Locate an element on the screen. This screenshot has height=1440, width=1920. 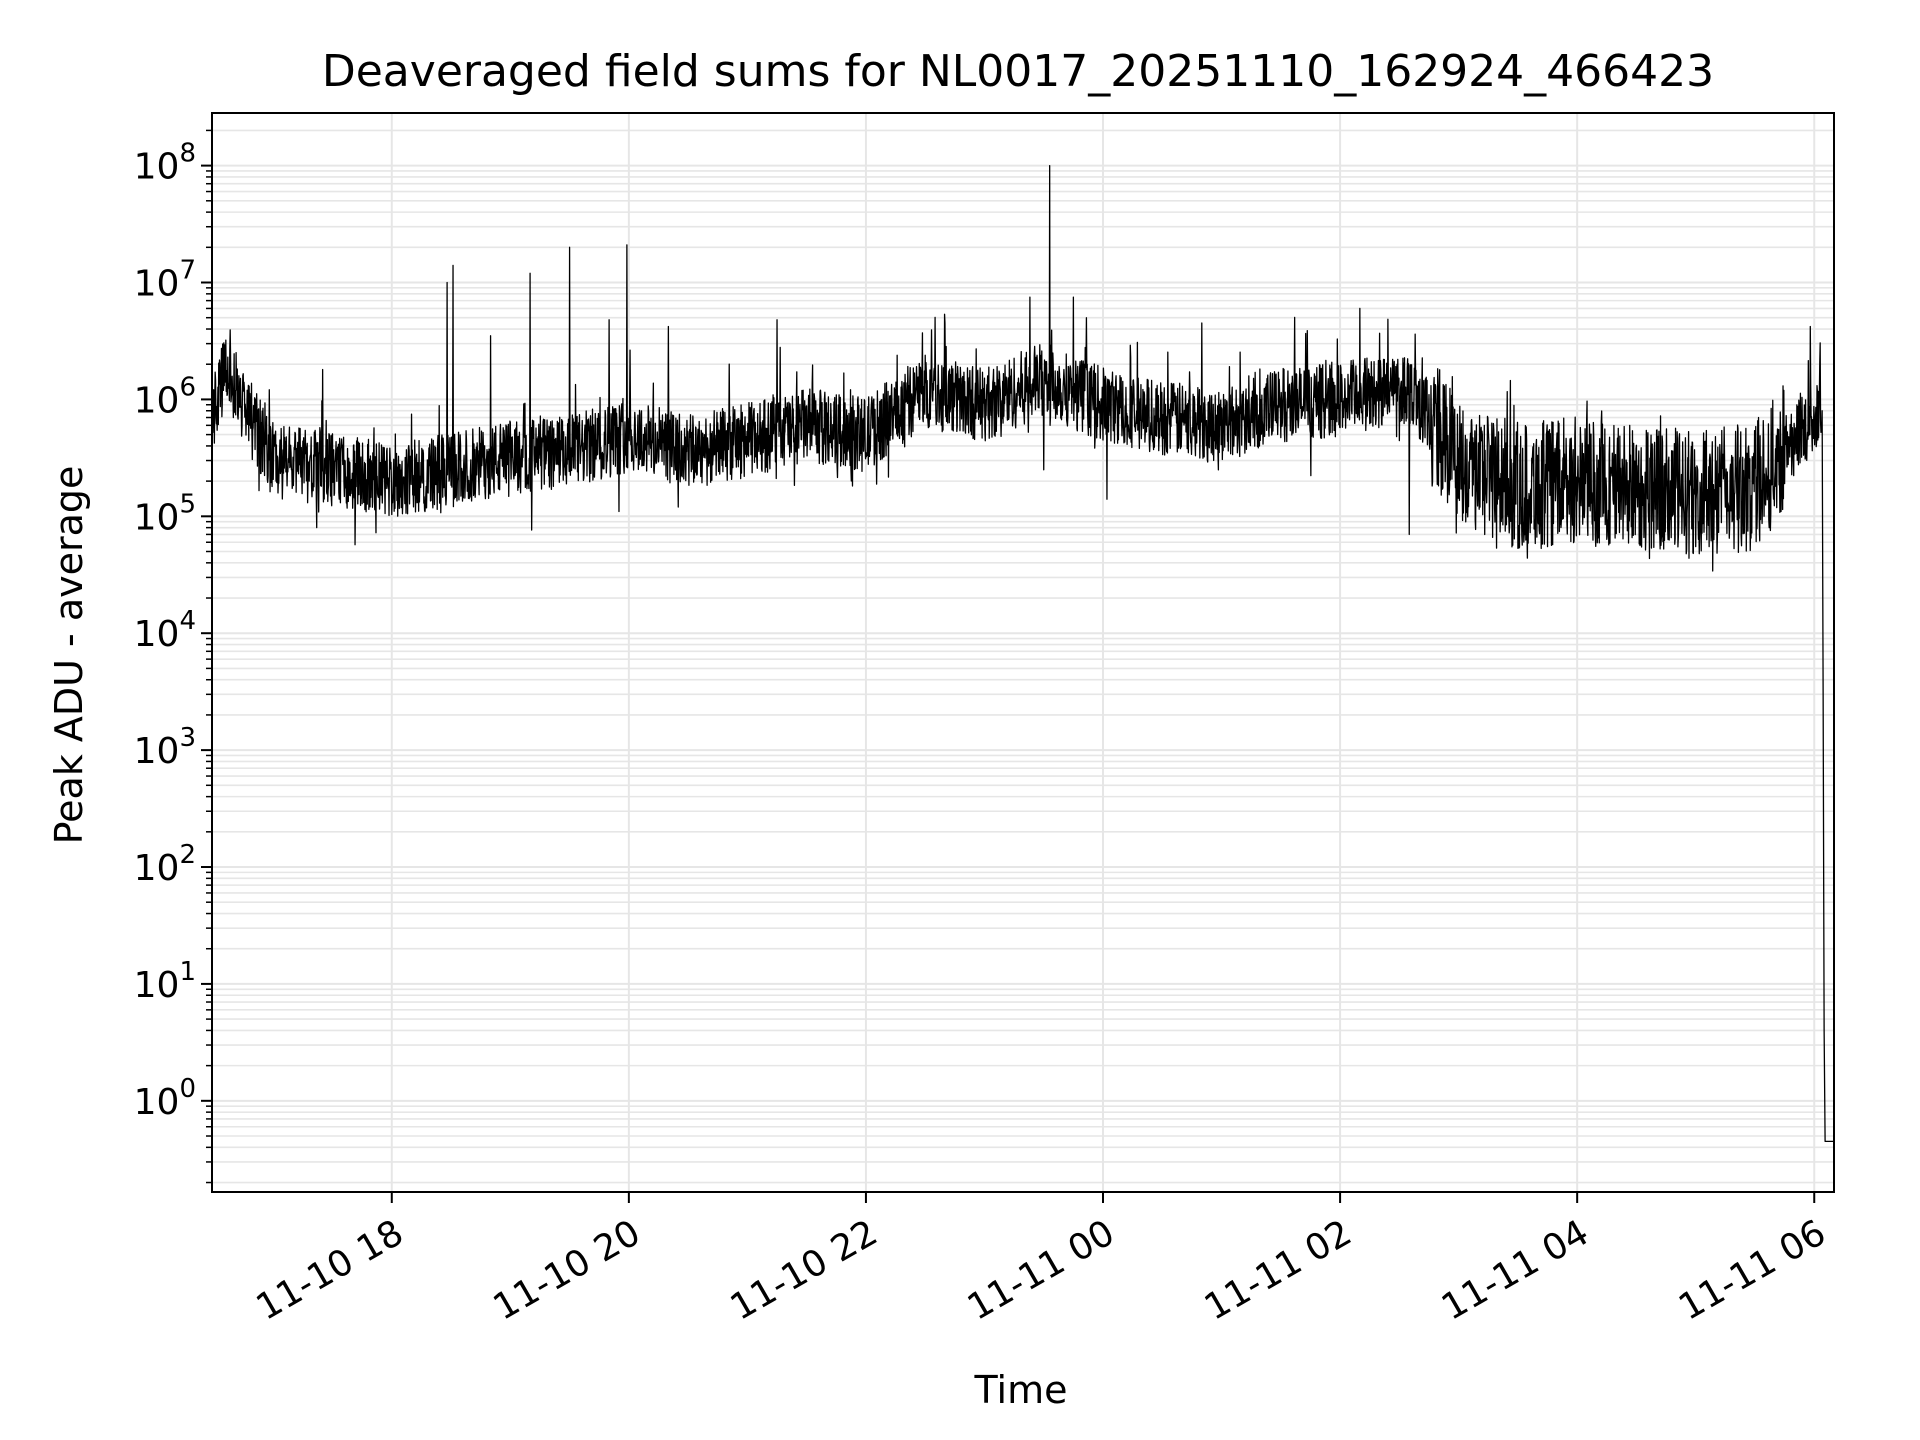
y-tick-label: 10⁰ is located at coordinates (165, 1098).